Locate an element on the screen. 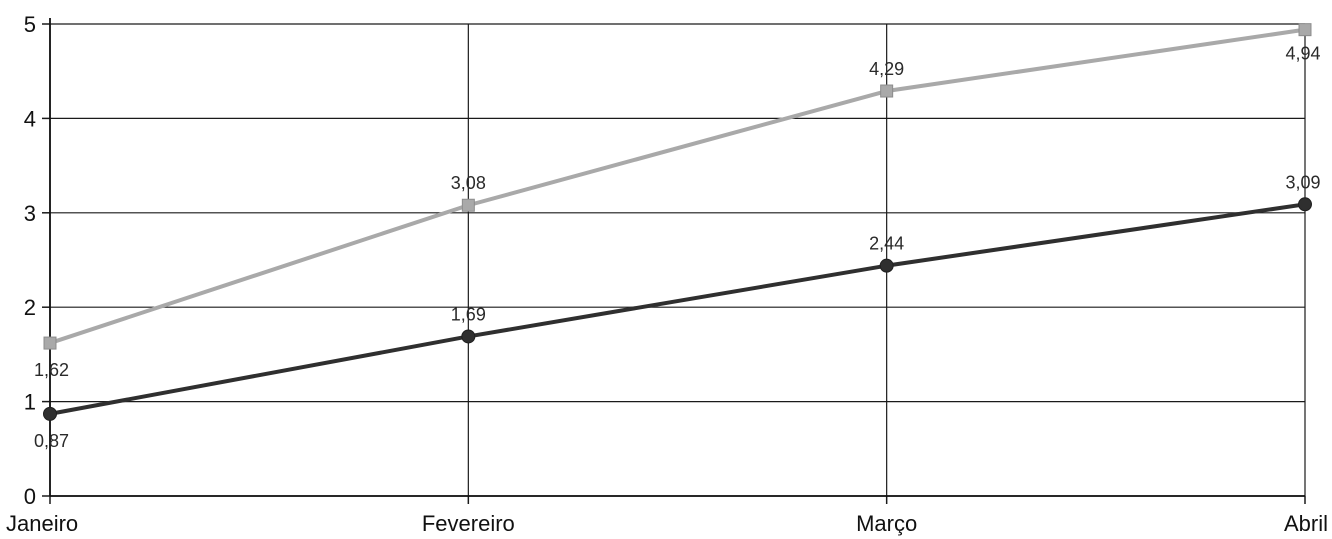 The height and width of the screenshot is (539, 1332). y-tick-label: 5 is located at coordinates (30, 24).